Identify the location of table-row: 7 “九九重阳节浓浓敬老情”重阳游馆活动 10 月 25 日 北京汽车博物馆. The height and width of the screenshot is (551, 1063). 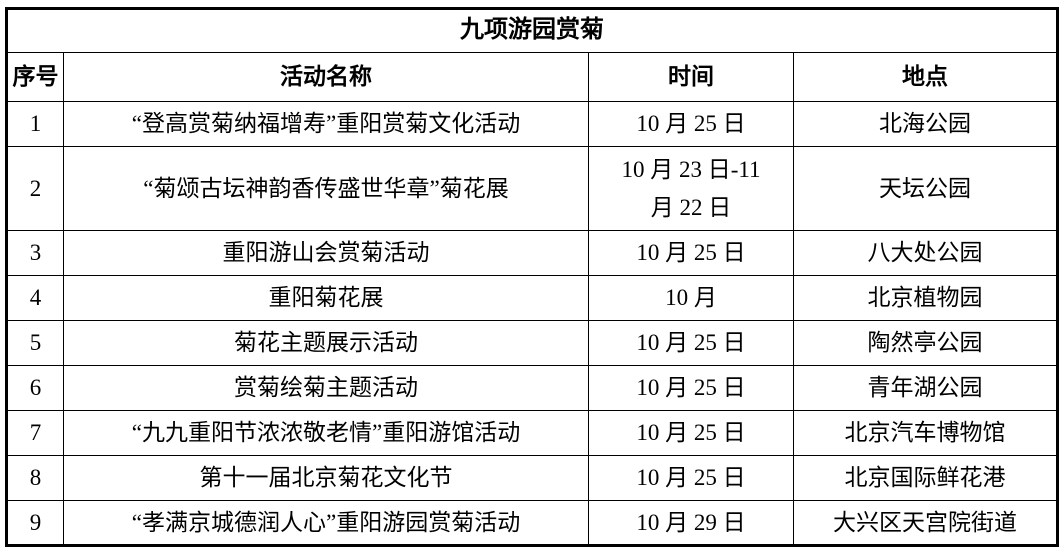
(532, 433).